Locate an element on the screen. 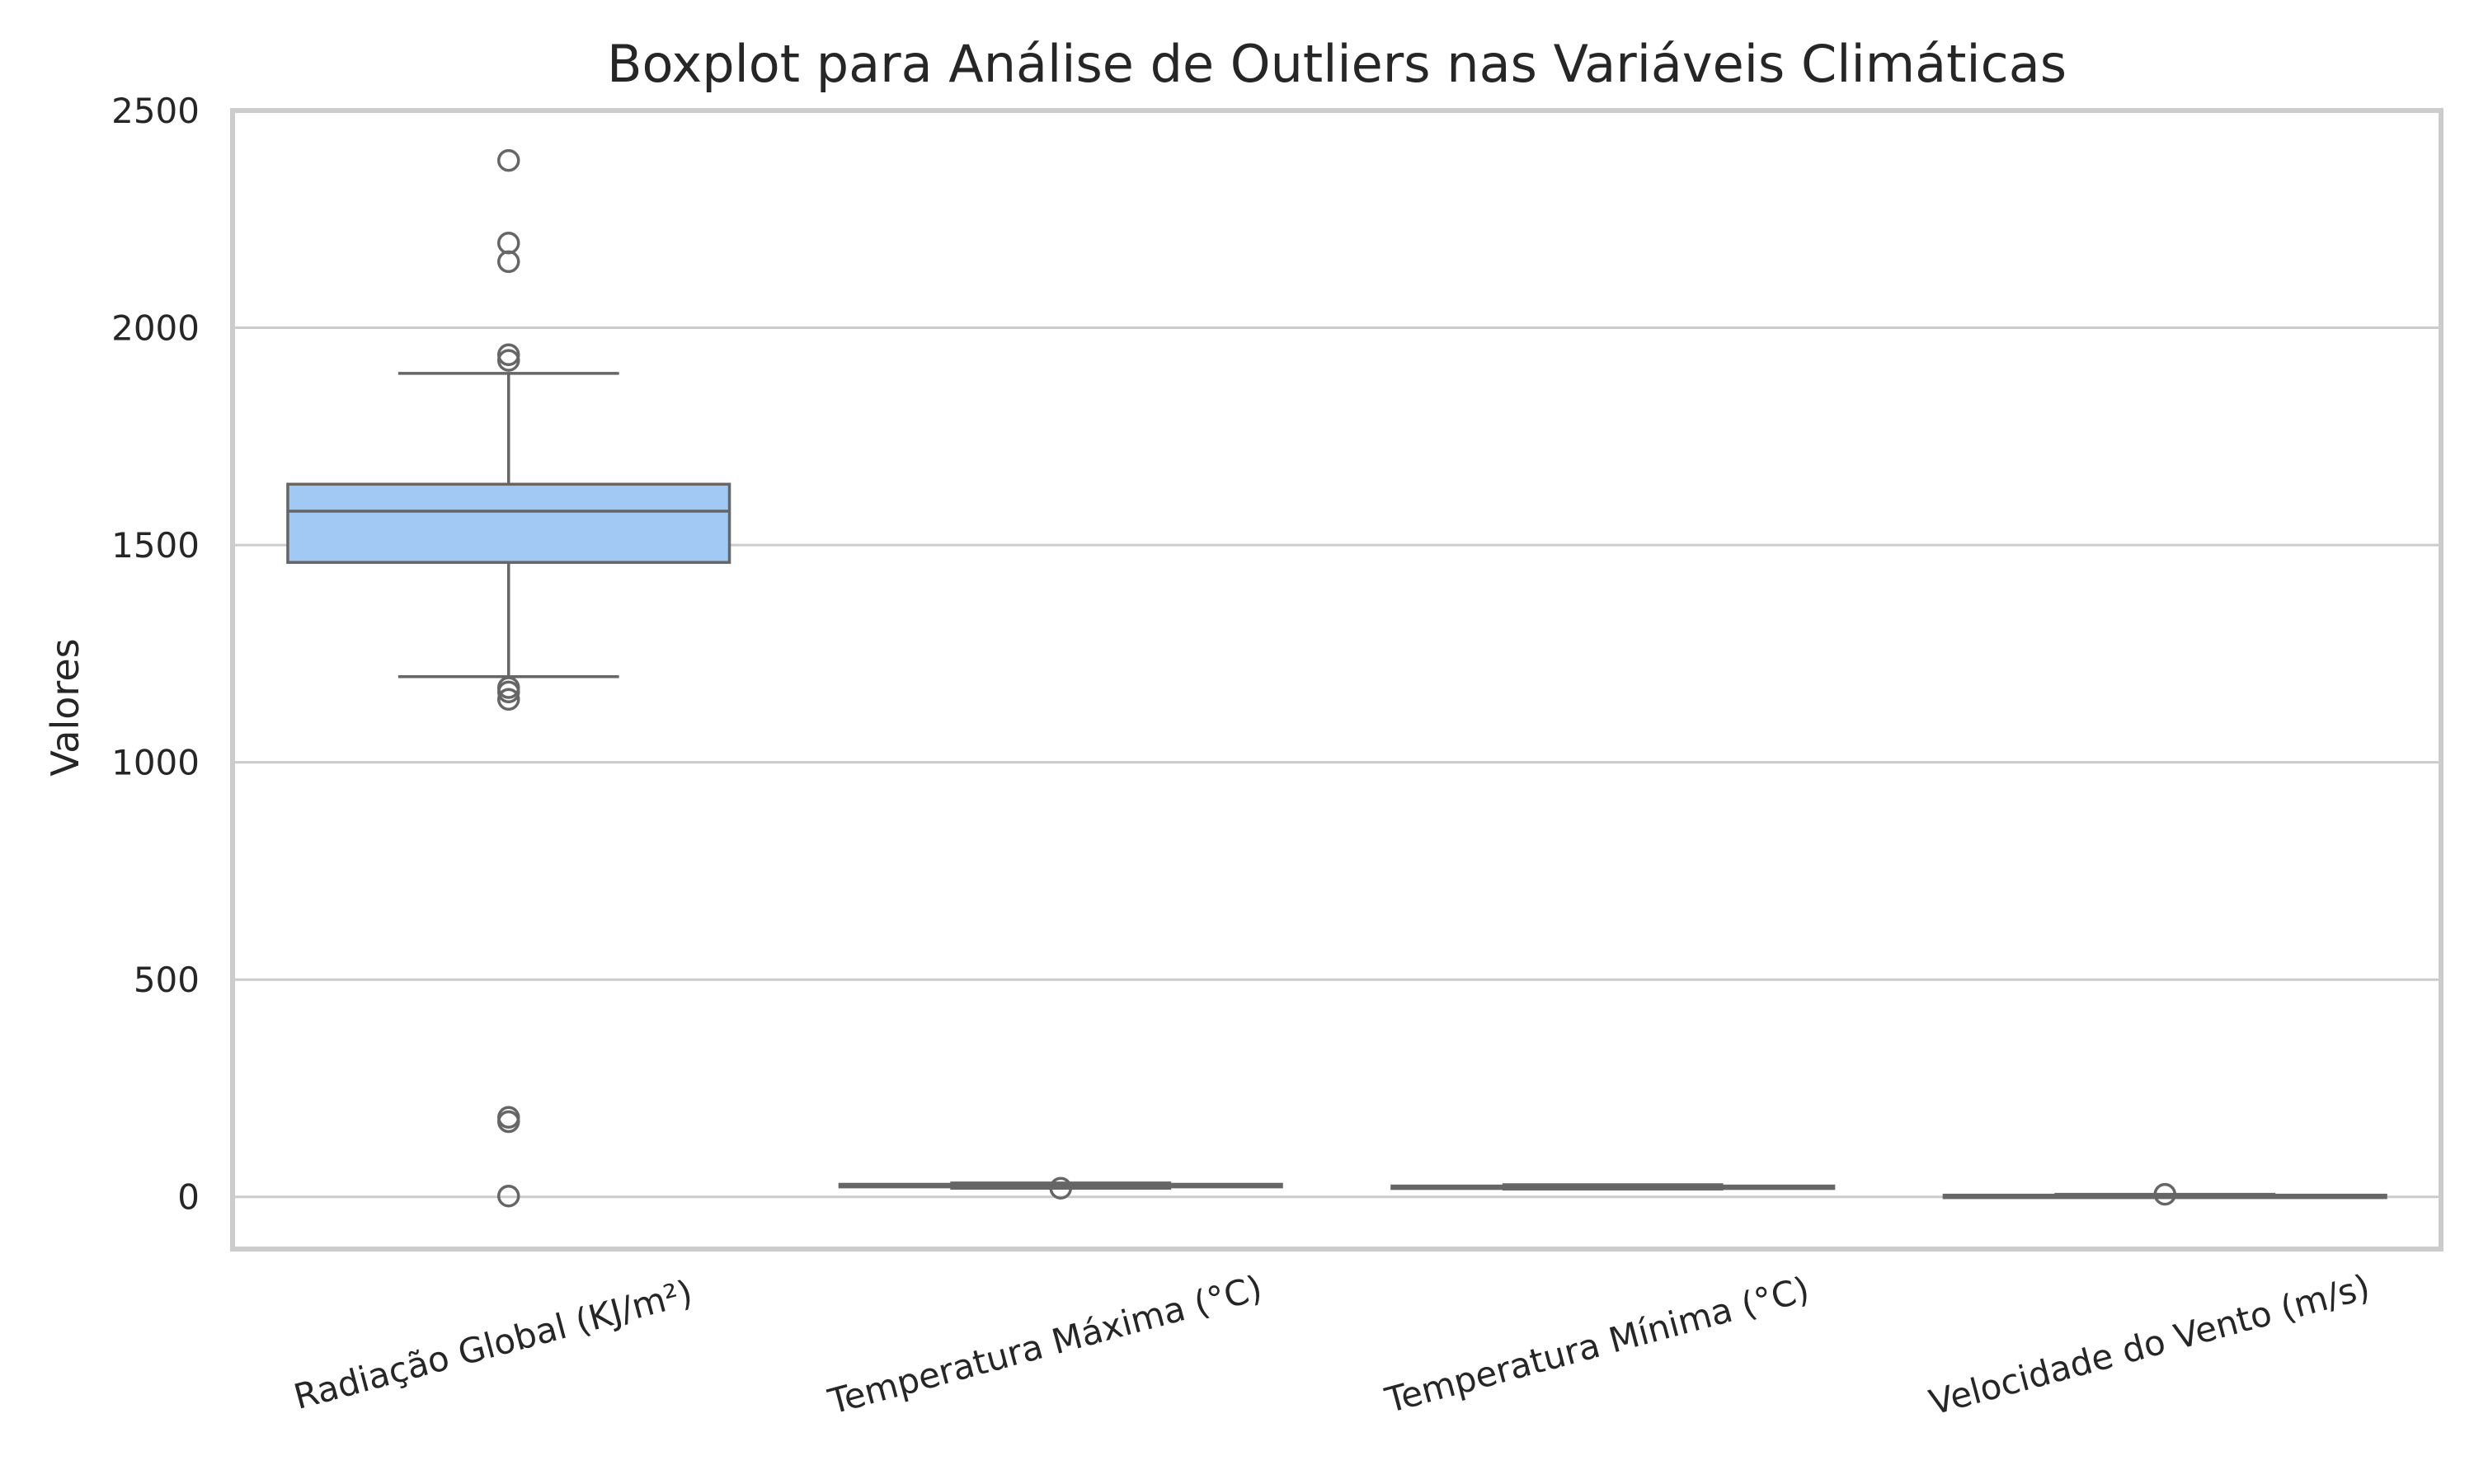 This screenshot has height=1484, width=2474. iqr-box is located at coordinates (508, 523).